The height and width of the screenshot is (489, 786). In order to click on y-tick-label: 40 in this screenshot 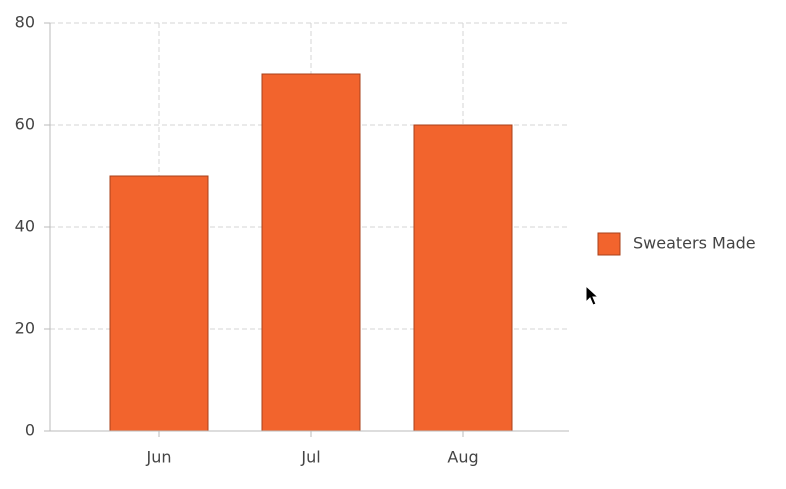, I will do `click(25, 226)`.